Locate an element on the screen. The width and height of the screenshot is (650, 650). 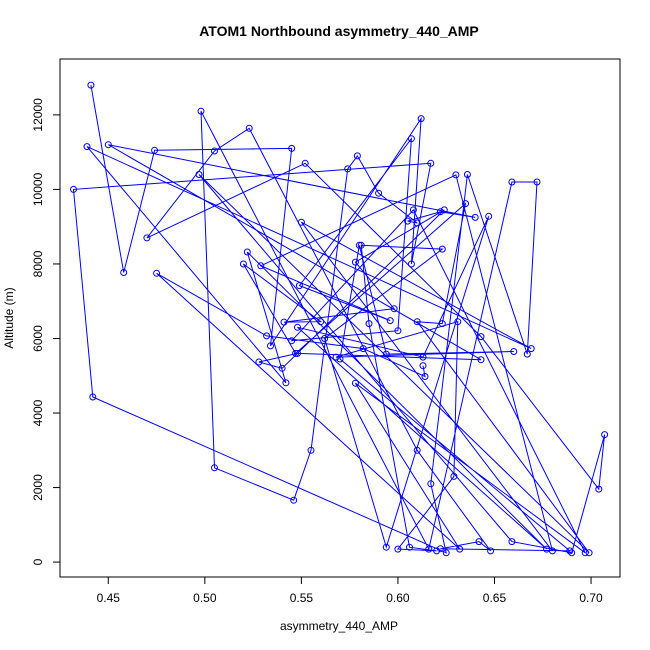
x-tick-label: 0.45 is located at coordinates (109, 598).